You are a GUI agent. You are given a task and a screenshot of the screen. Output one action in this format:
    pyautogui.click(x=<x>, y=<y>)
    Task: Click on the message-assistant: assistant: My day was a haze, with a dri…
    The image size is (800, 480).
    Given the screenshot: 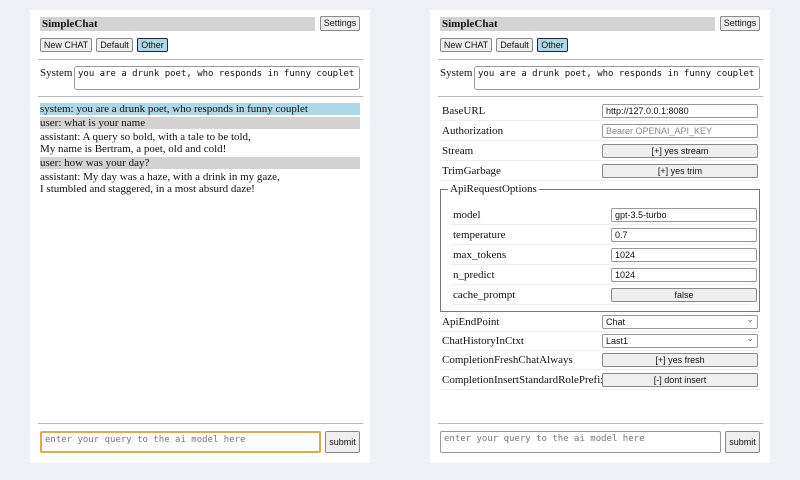 What is the action you would take?
    pyautogui.click(x=200, y=183)
    